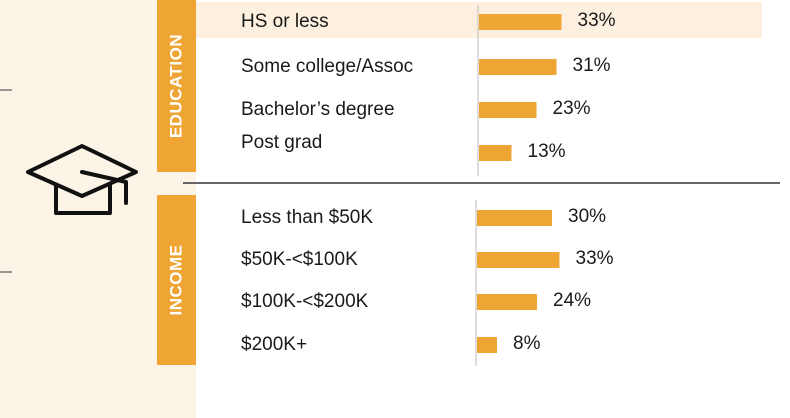 The image size is (790, 418). What do you see at coordinates (327, 66) in the screenshot?
I see `category-label: Some college/Assoc` at bounding box center [327, 66].